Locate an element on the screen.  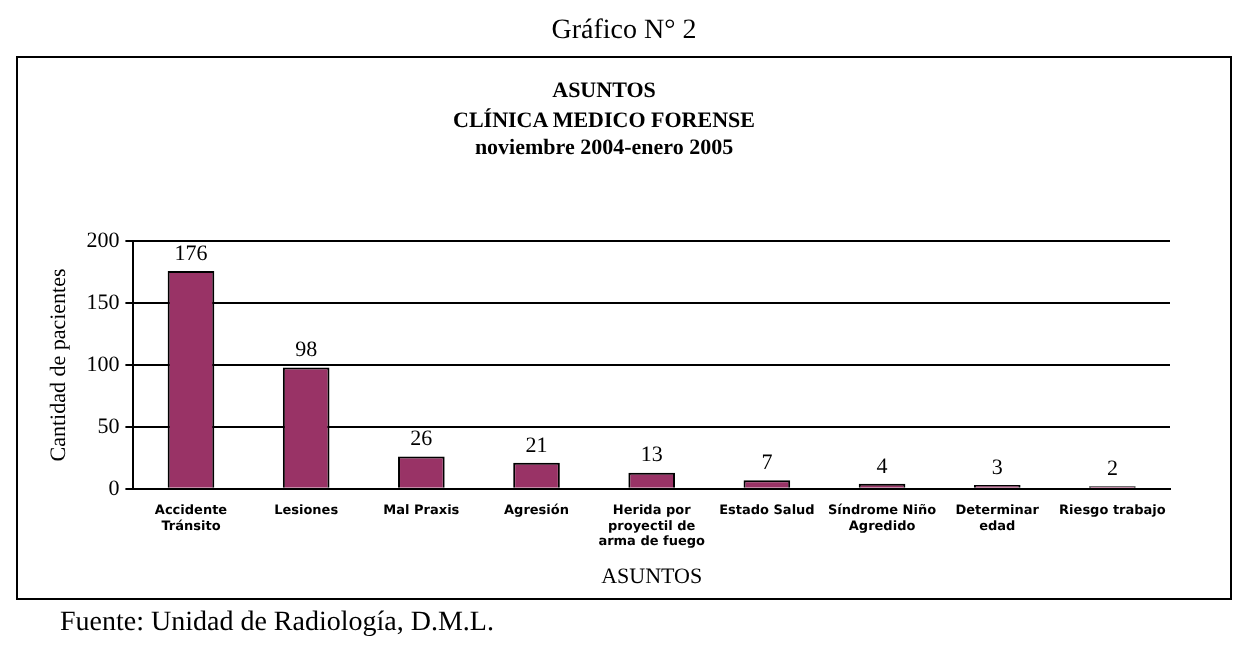
source-note: Fuente: Unidad de Radiología, D.M.L. is located at coordinates (278, 624).